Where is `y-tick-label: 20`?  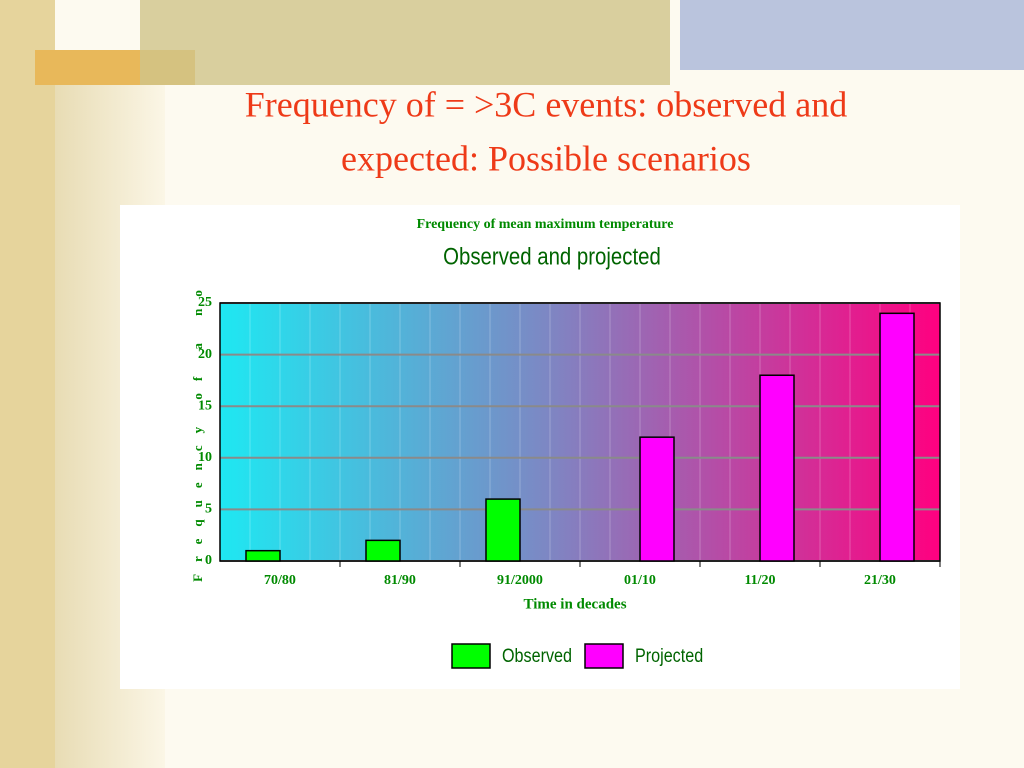
y-tick-label: 20 is located at coordinates (205, 354).